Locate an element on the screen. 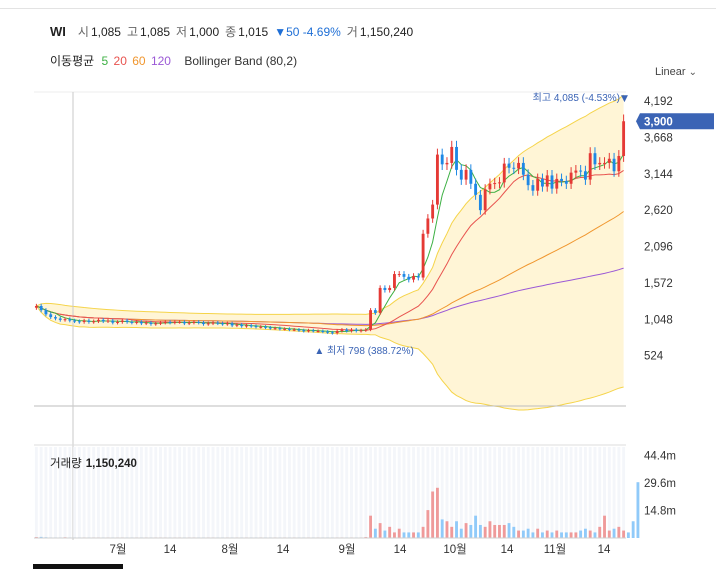 This screenshot has width=716, height=569. ma-label: 이동평균 is located at coordinates (72, 61).